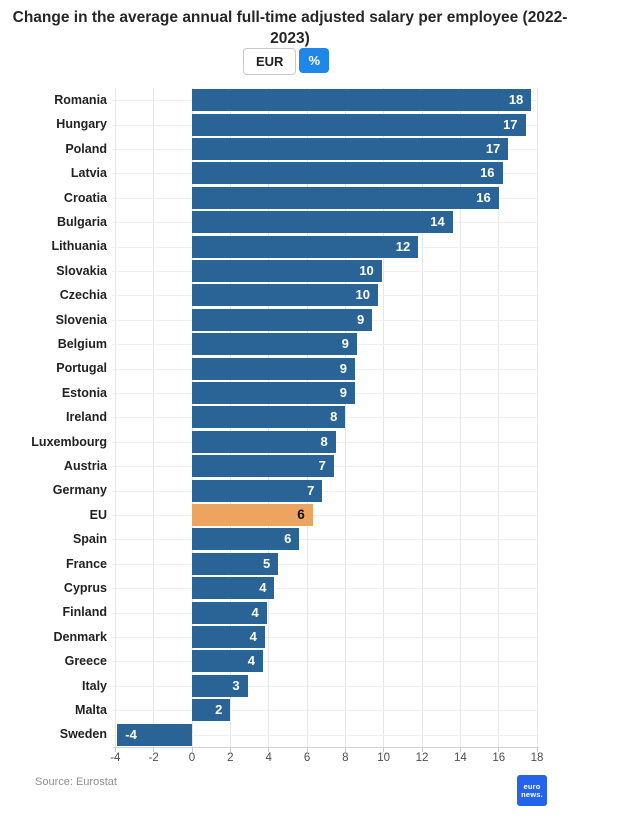 Image resolution: width=624 pixels, height=819 pixels. I want to click on x-tick-label: -2, so click(153, 758).